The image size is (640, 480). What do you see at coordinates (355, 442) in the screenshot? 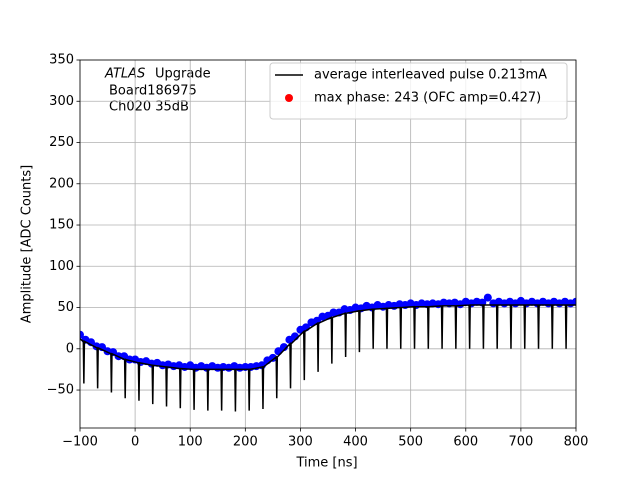
I see `x-tick-label: 400` at bounding box center [355, 442].